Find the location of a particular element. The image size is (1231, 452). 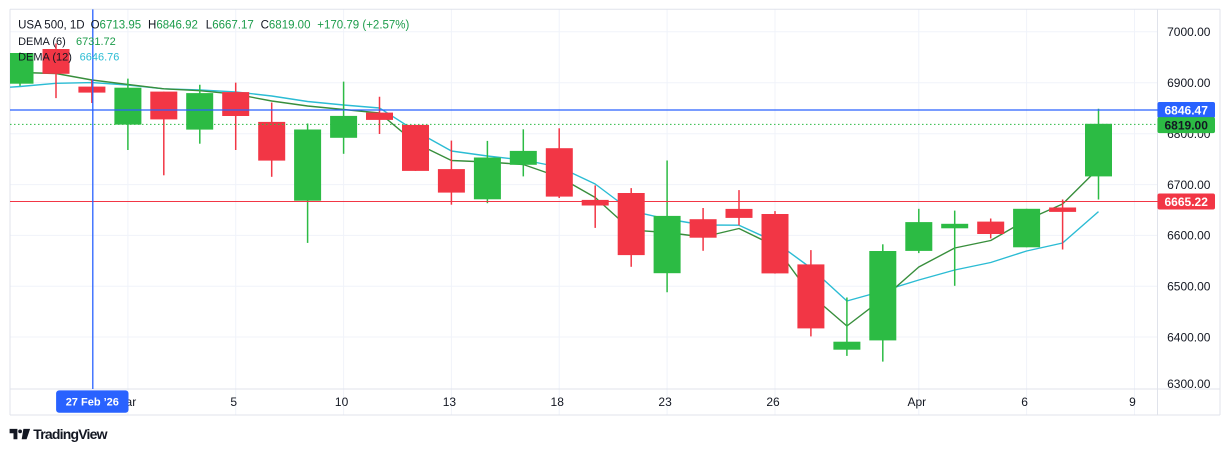

svg-text: 6500.00 is located at coordinates (1189, 287).